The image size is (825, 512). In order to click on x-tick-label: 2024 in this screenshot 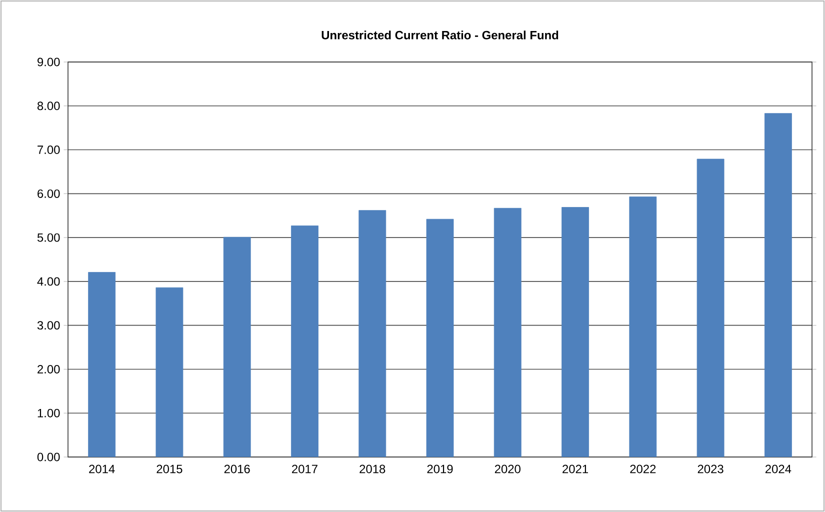, I will do `click(778, 469)`.